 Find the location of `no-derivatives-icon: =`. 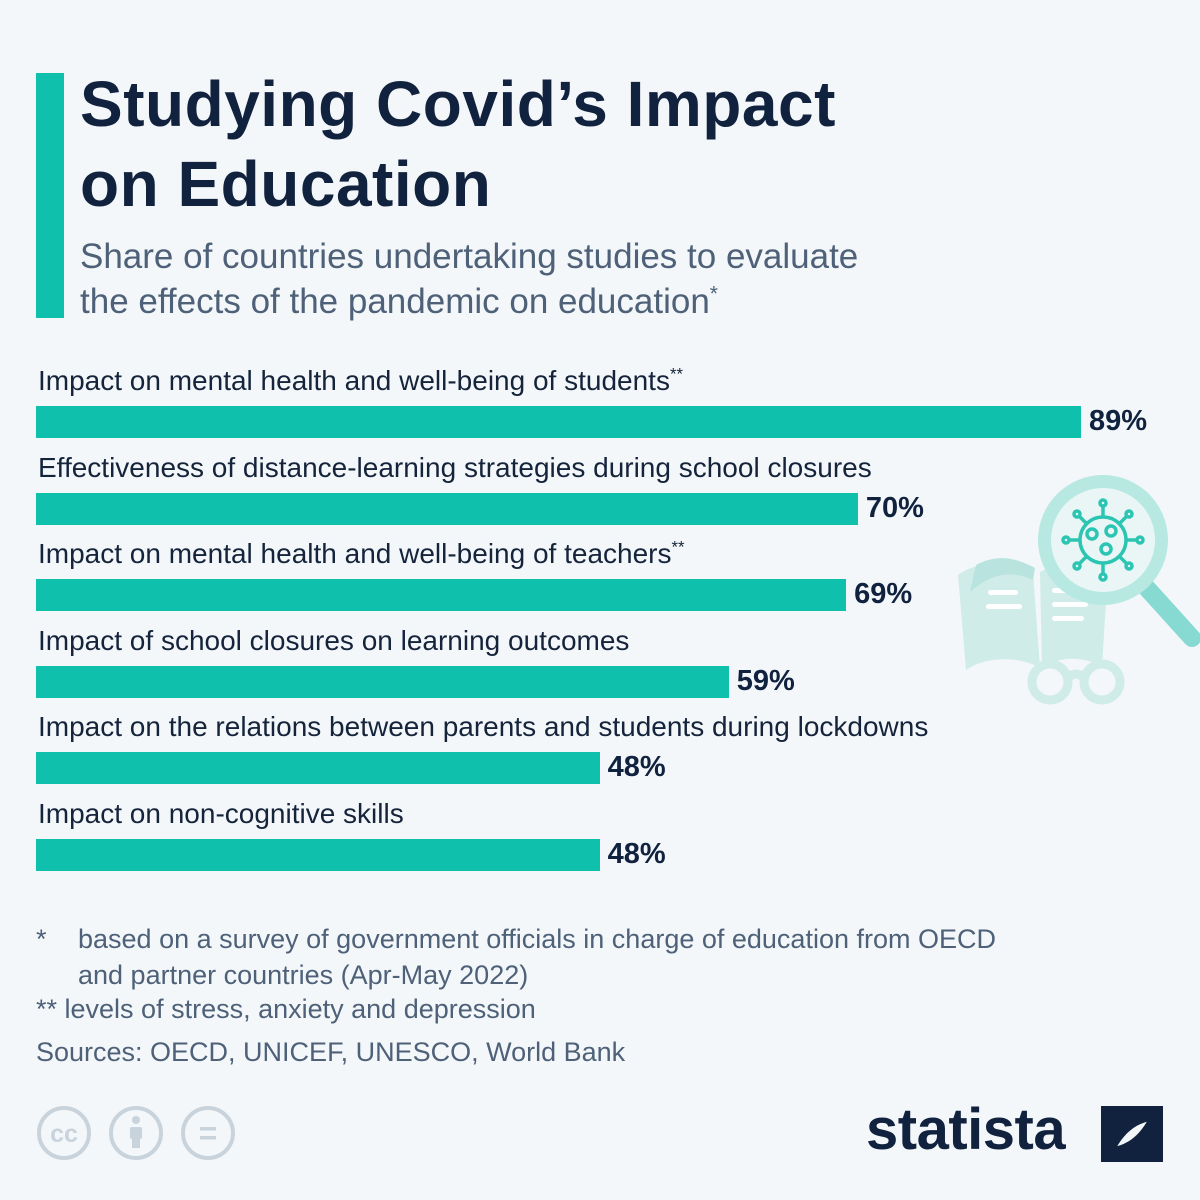

no-derivatives-icon: = is located at coordinates (208, 1133).